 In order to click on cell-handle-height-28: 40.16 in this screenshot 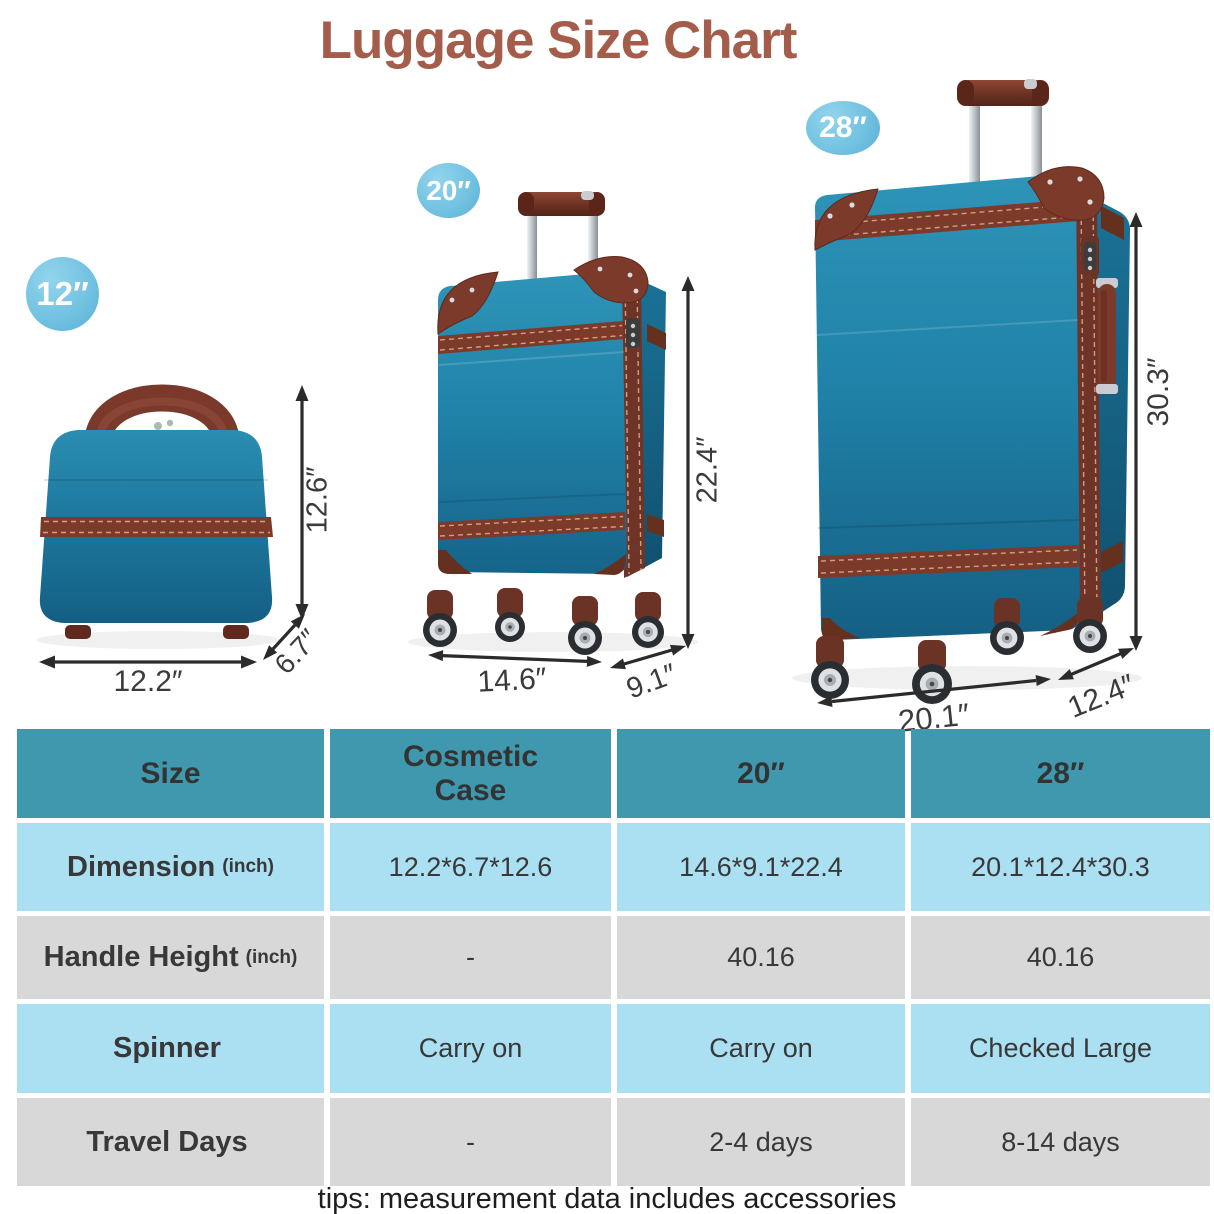, I will do `click(1060, 957)`.